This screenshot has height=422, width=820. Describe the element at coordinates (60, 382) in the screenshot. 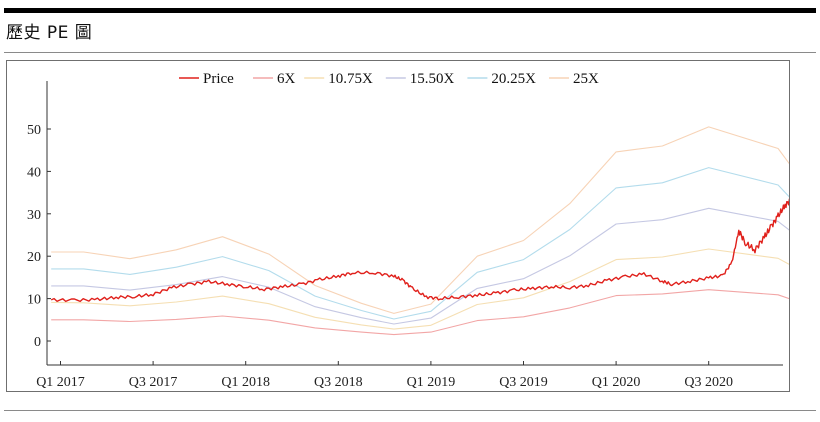

I see `x-tick-label: Q1 2017` at that location.